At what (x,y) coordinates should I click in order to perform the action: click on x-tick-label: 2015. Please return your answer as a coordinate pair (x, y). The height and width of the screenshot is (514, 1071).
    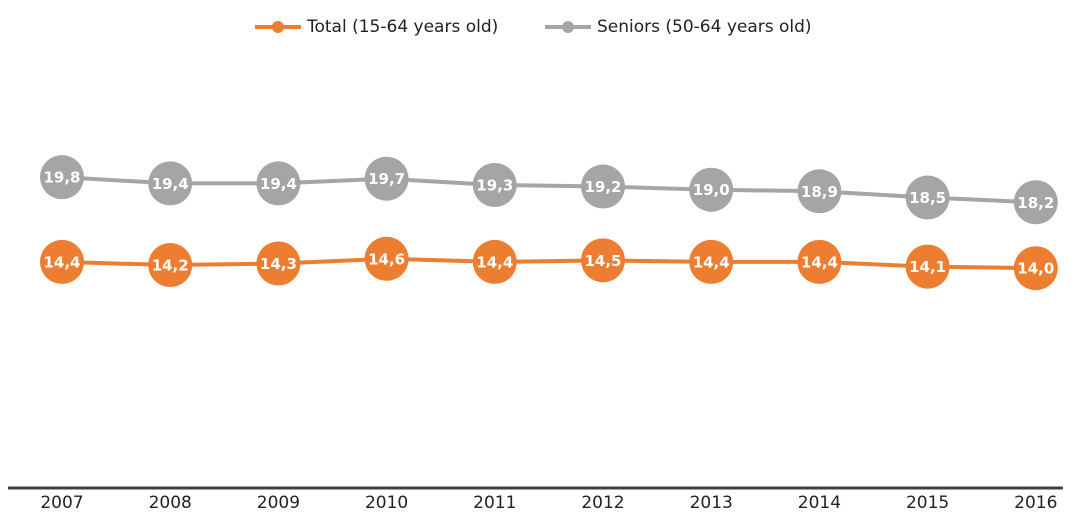
    Looking at the image, I should click on (927, 503).